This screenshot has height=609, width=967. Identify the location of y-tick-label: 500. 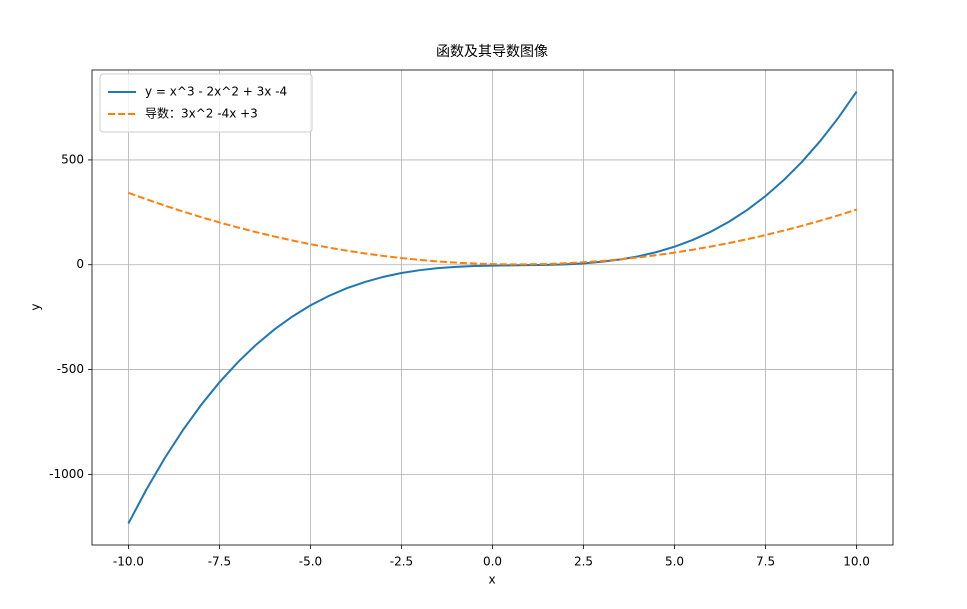
(72, 159).